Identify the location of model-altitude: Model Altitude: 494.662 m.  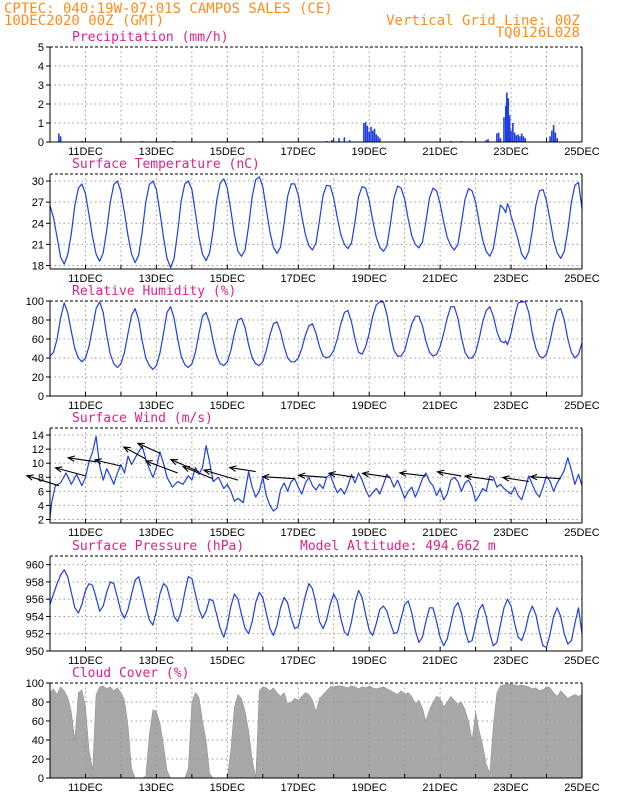
(398, 546).